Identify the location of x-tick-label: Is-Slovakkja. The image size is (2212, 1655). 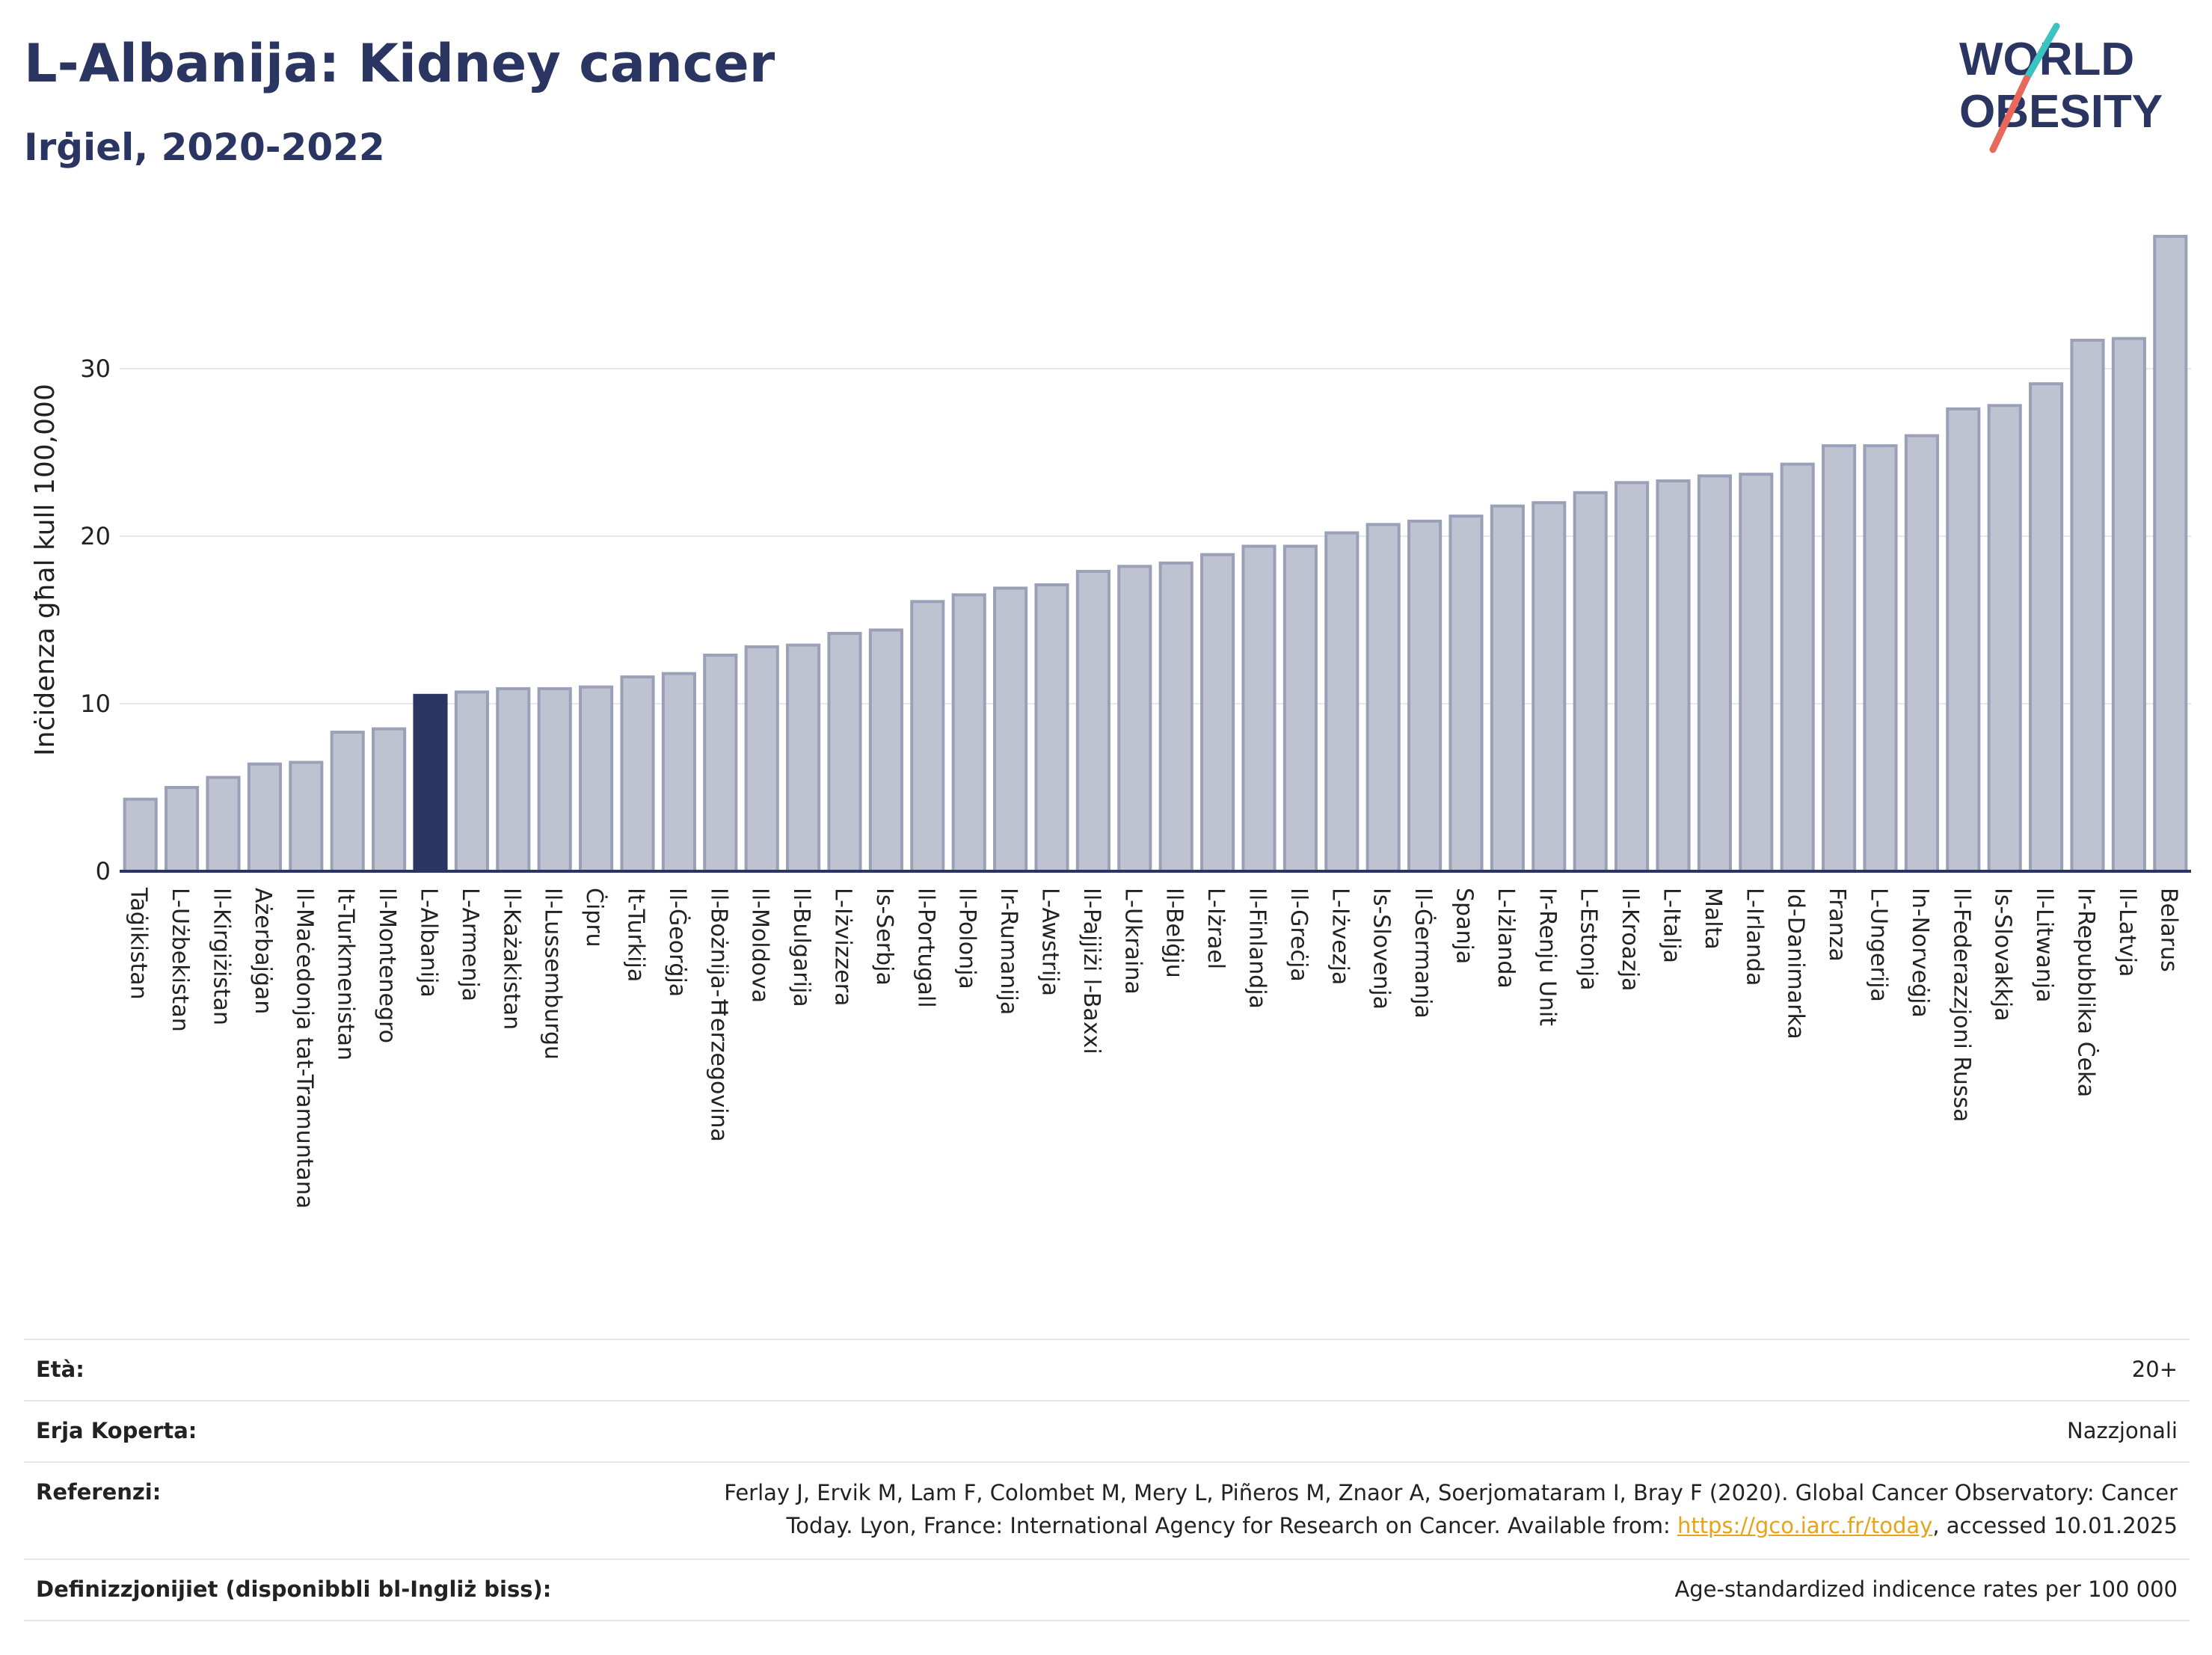
(2003, 955).